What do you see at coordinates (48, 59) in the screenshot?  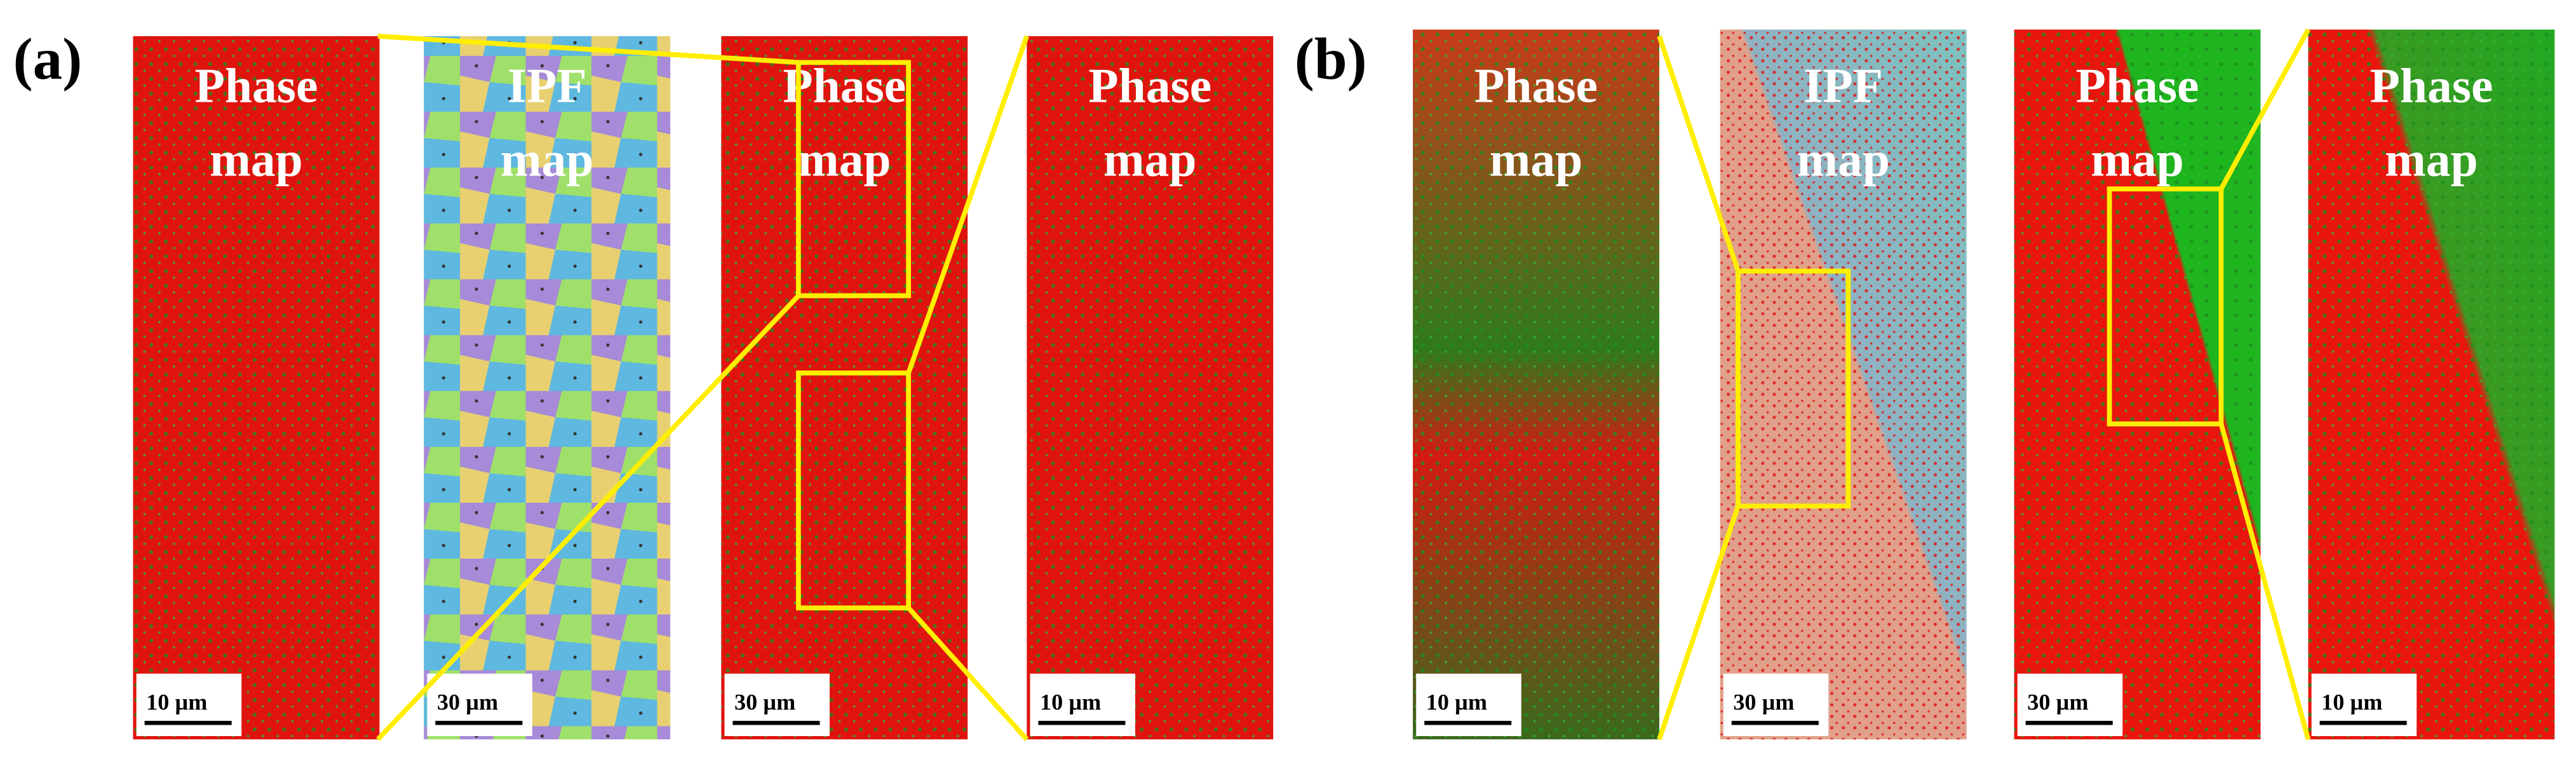 I see `panel-label: (a)` at bounding box center [48, 59].